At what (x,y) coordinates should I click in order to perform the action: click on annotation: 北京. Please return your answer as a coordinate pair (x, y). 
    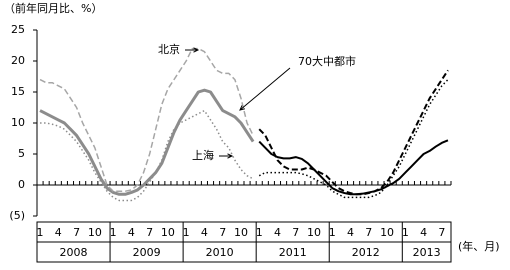
    Looking at the image, I should click on (169, 49).